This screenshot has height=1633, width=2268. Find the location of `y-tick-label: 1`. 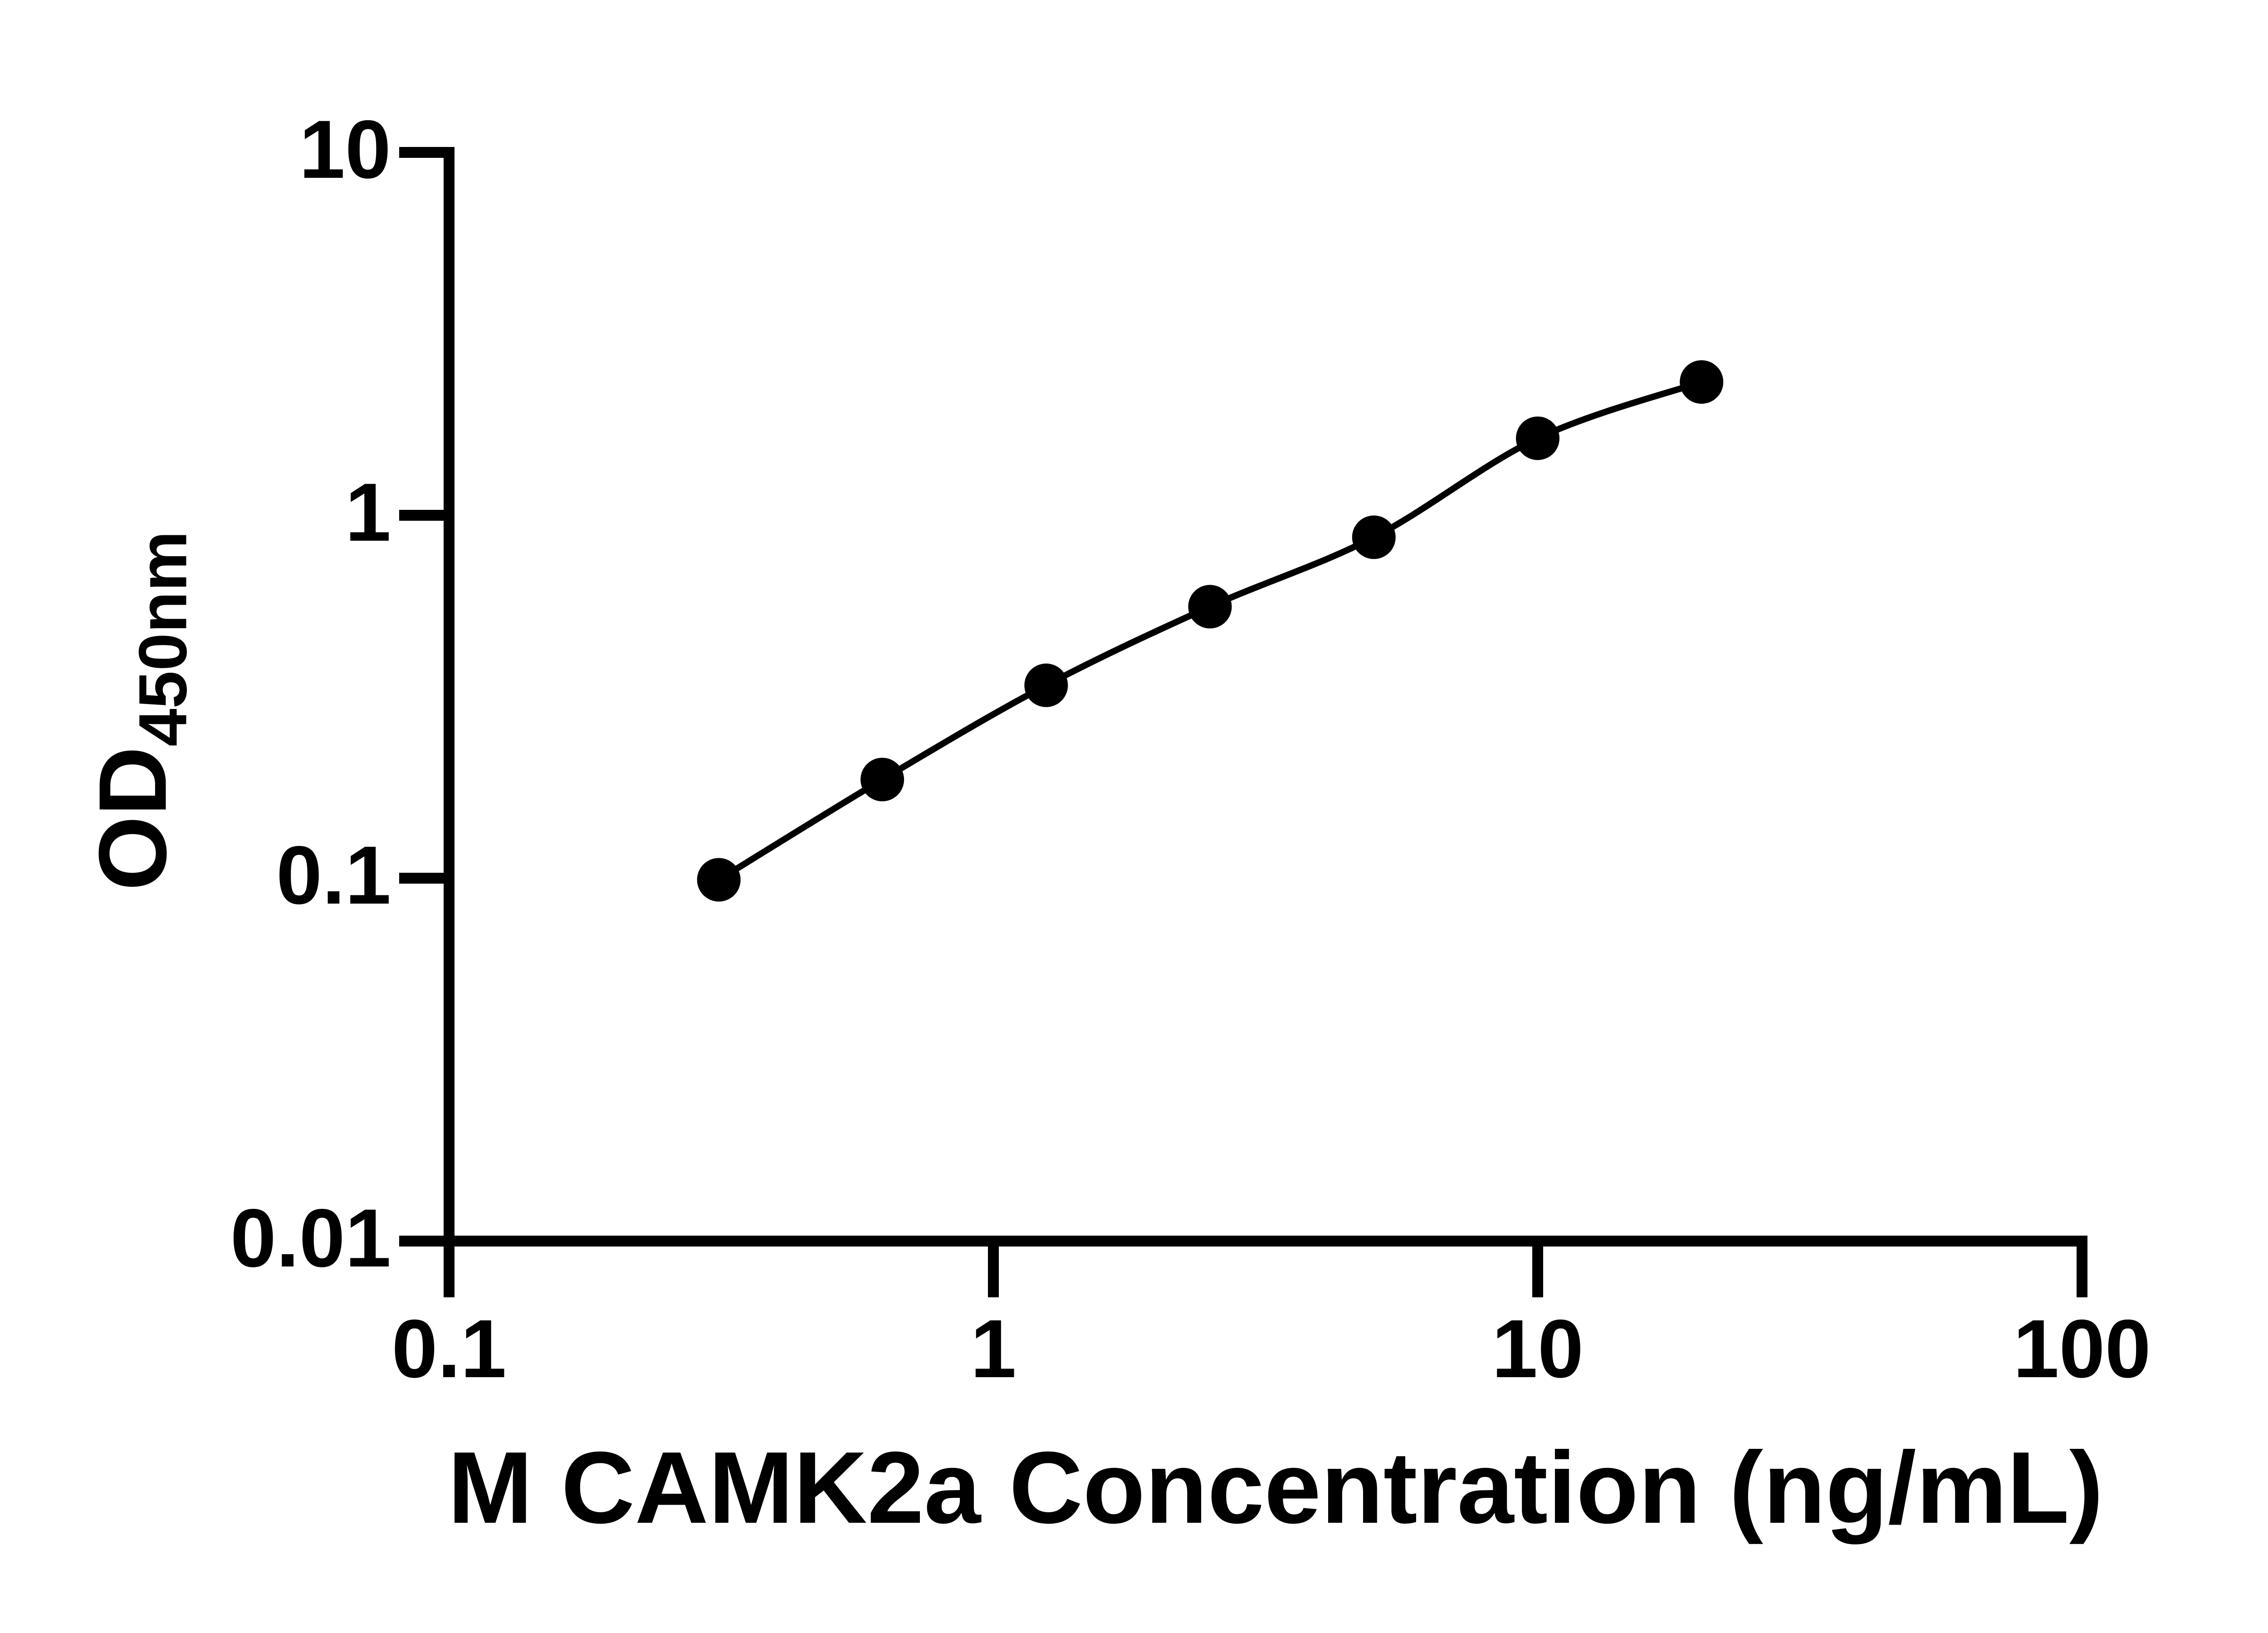

y-tick-label: 1 is located at coordinates (368, 512).